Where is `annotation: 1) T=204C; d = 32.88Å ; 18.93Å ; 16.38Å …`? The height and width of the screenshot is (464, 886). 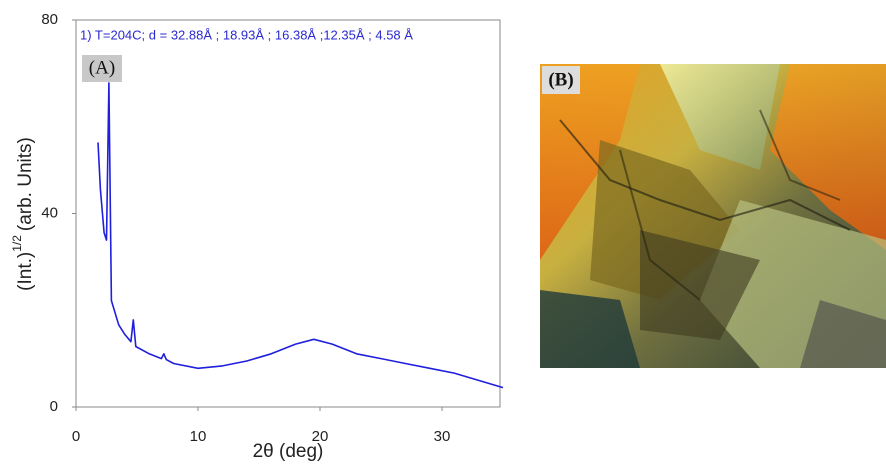
annotation: 1) T=204C; d = 32.88Å ; 18.93Å ; 16.38Å … is located at coordinates (246, 34).